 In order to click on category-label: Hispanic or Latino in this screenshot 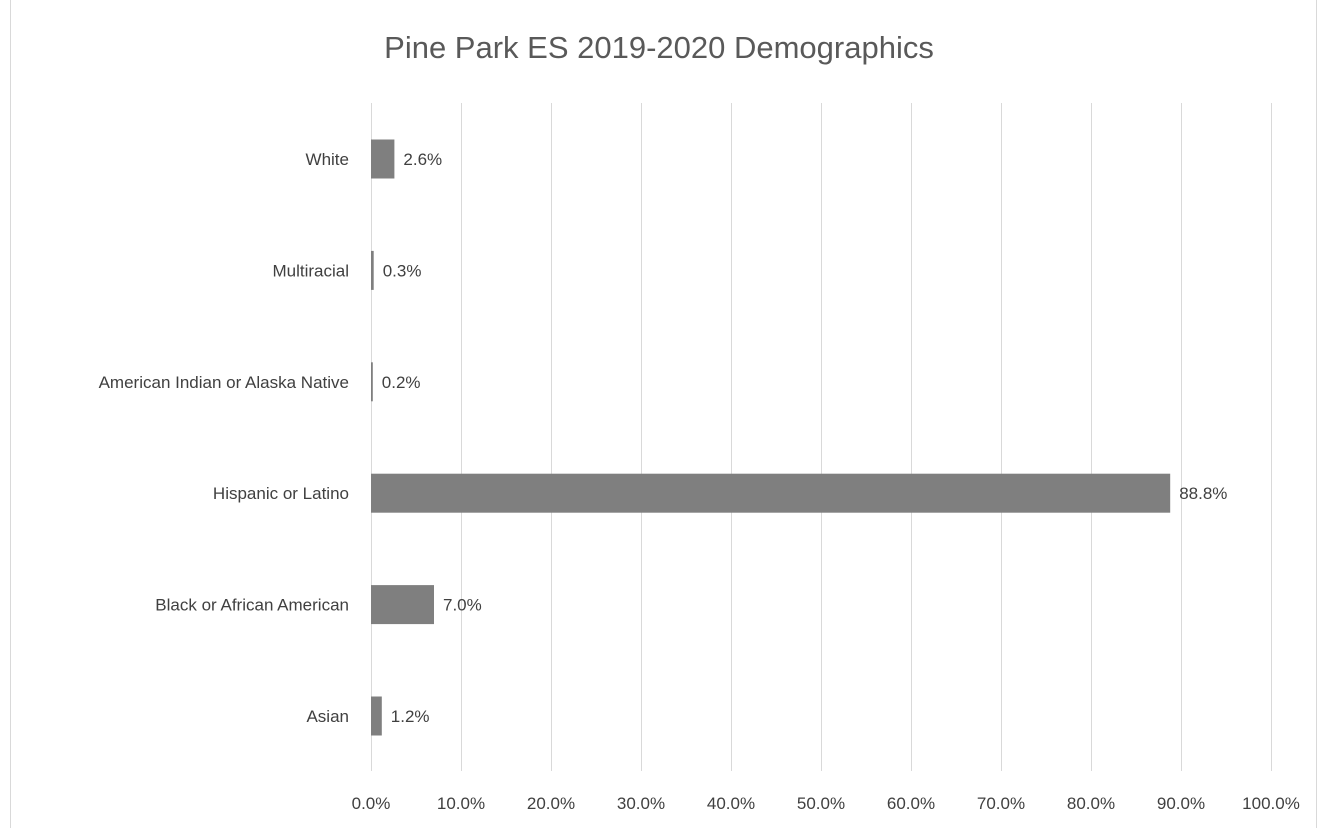, I will do `click(281, 493)`.